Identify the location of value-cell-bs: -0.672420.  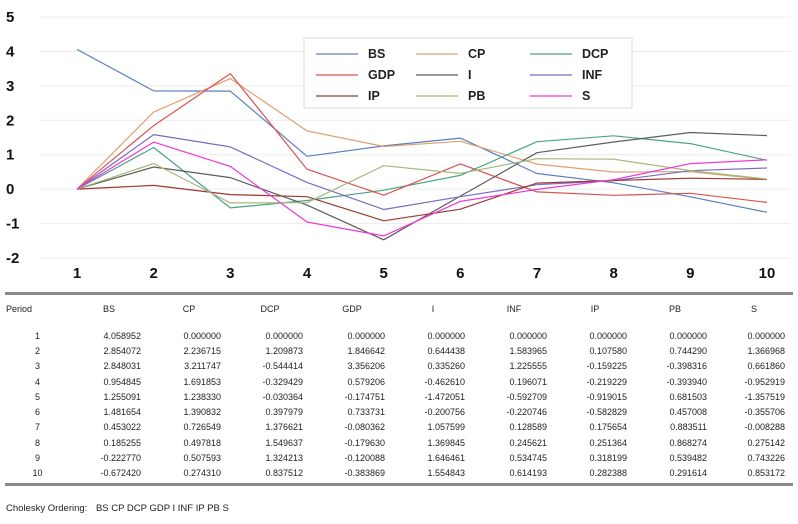
(120, 473).